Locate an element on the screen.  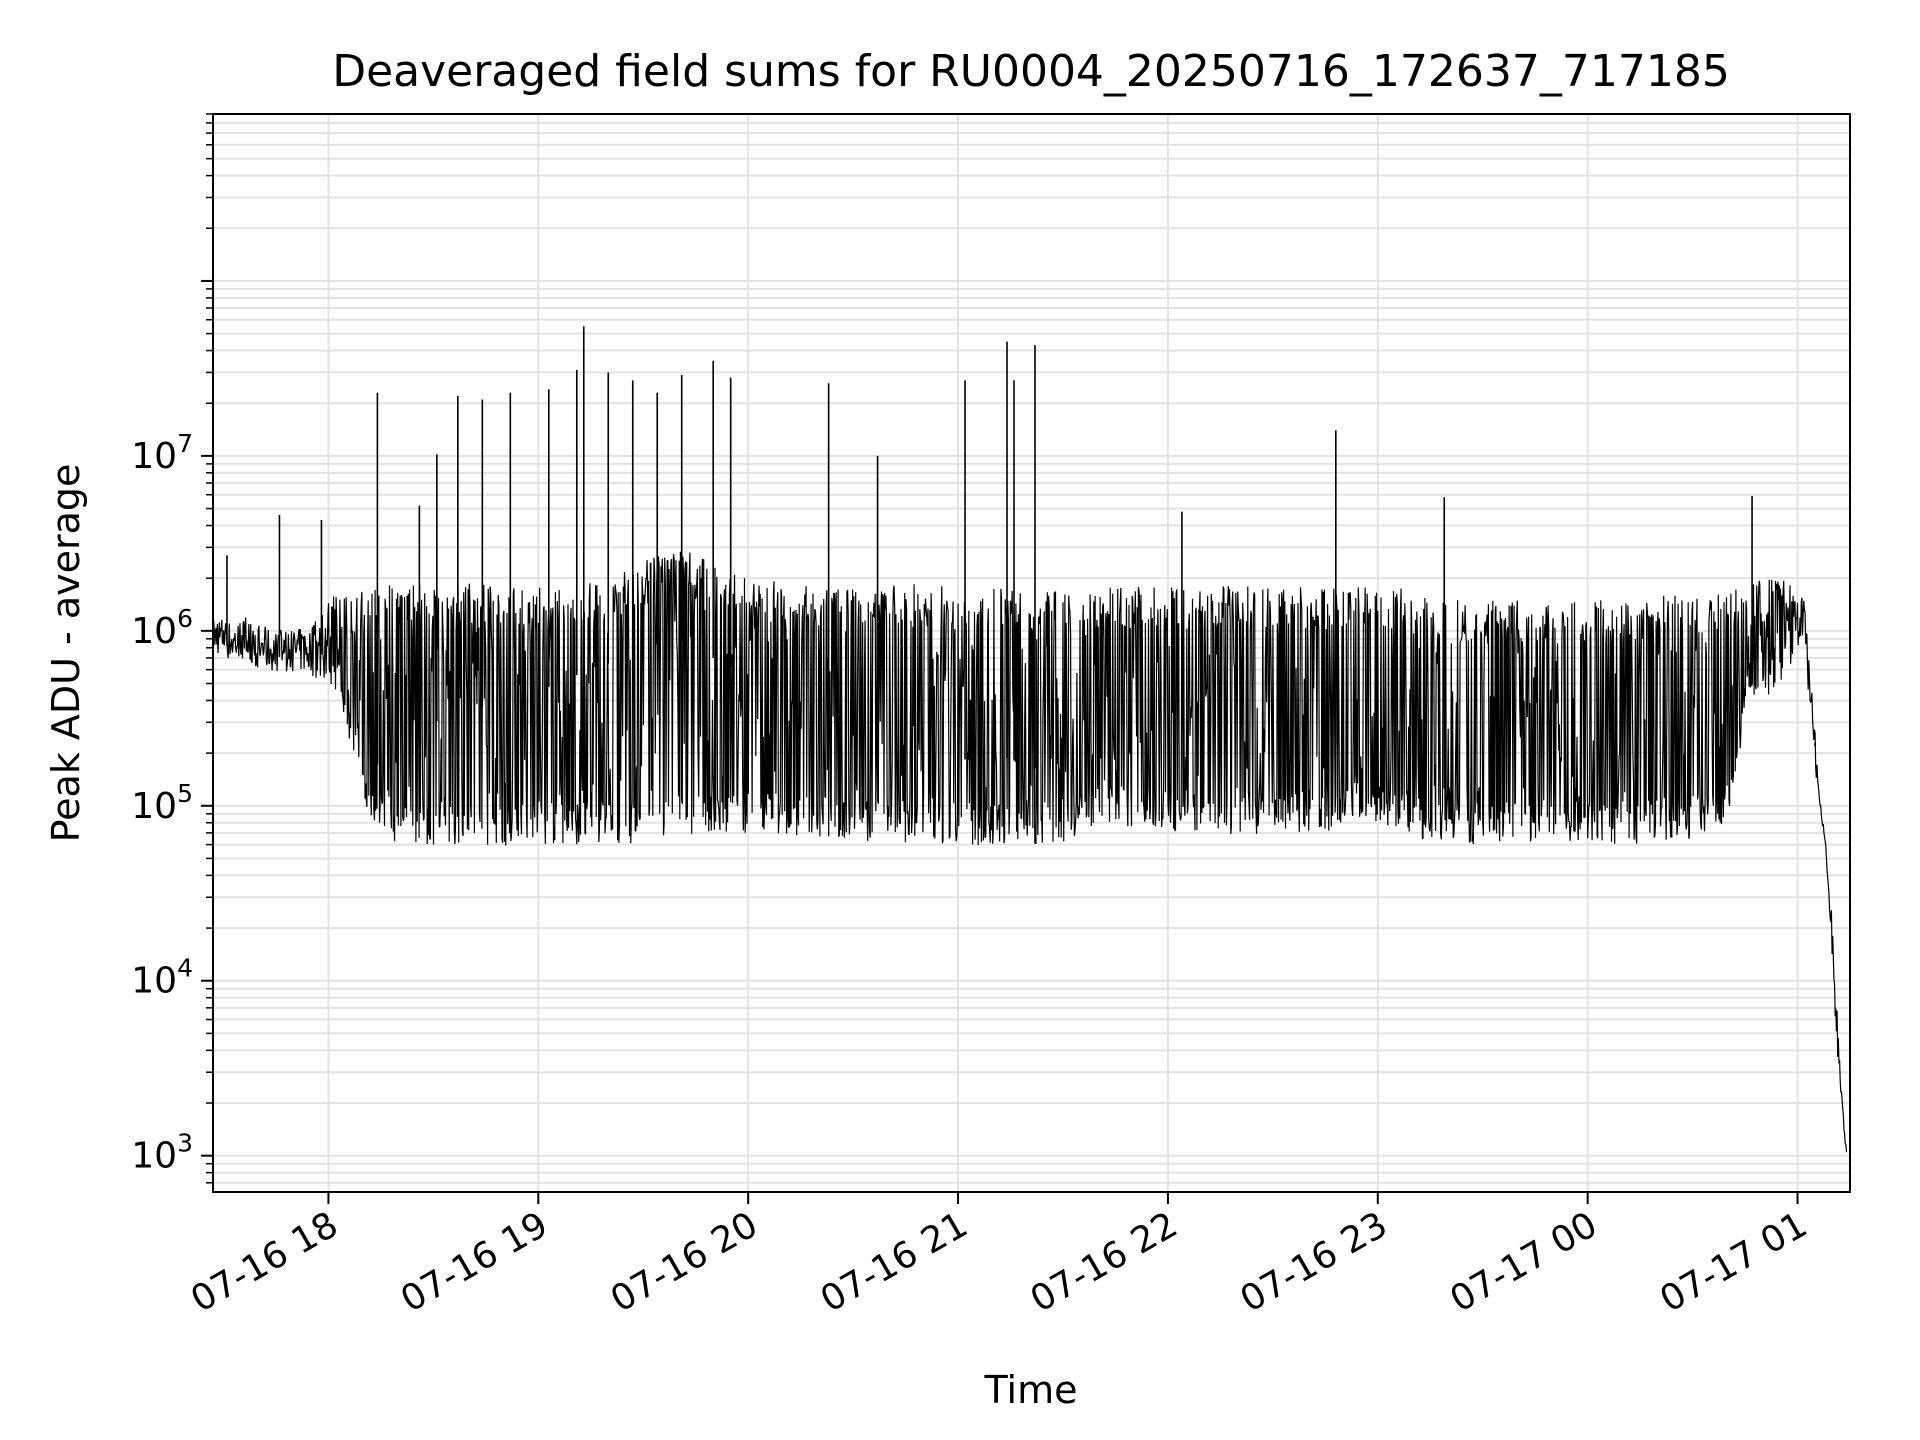
y-axis-label: Peak ADU - average is located at coordinates (66, 653).